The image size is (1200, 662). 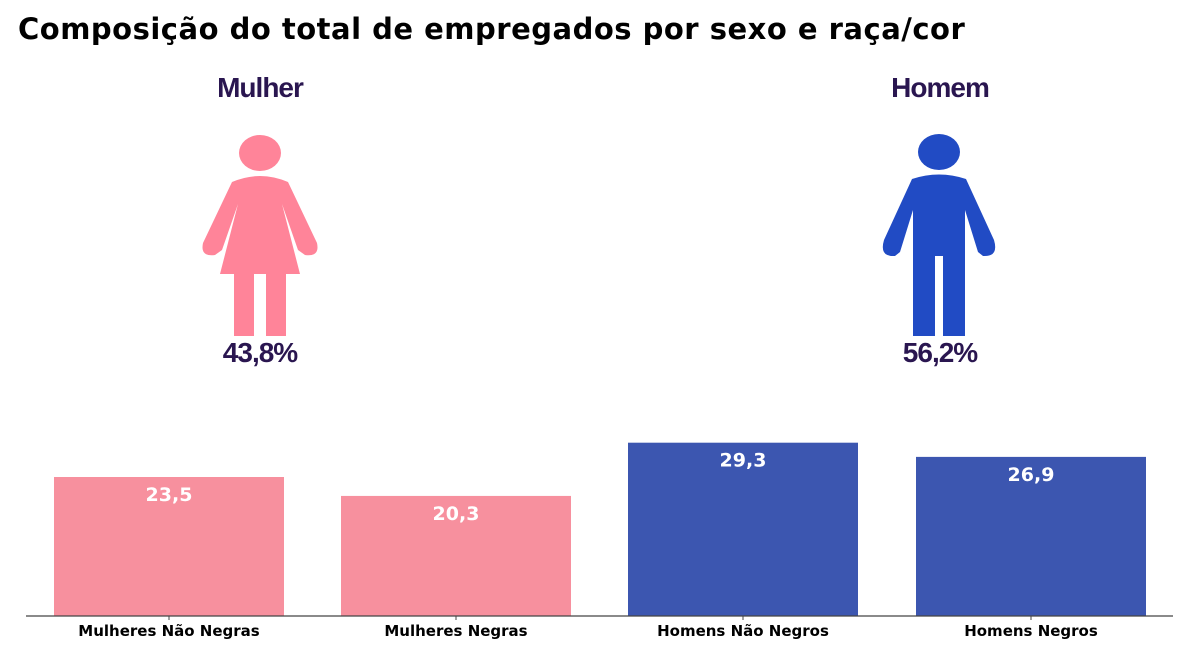 I want to click on group-label-mulher: Mulher, so click(x=260, y=87).